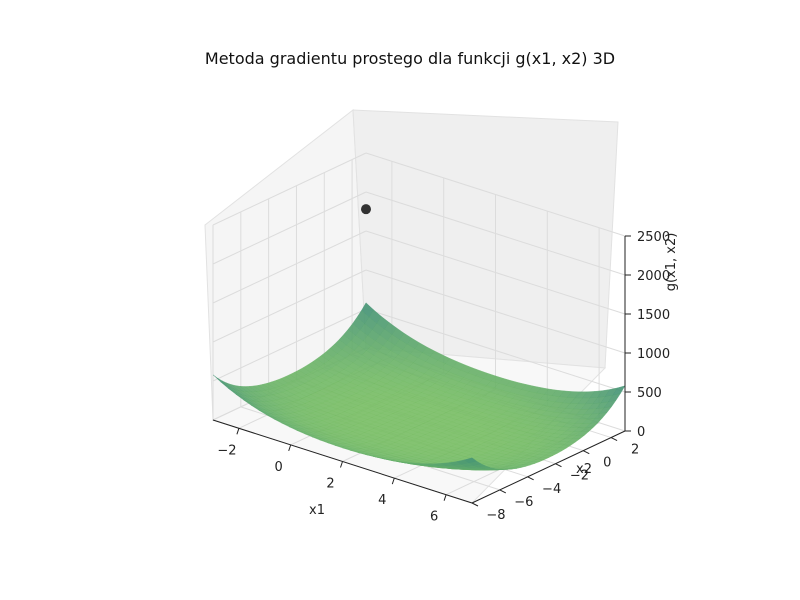  Describe the element at coordinates (671, 262) in the screenshot. I see `z-axis-label: g(x1, x2)` at that location.